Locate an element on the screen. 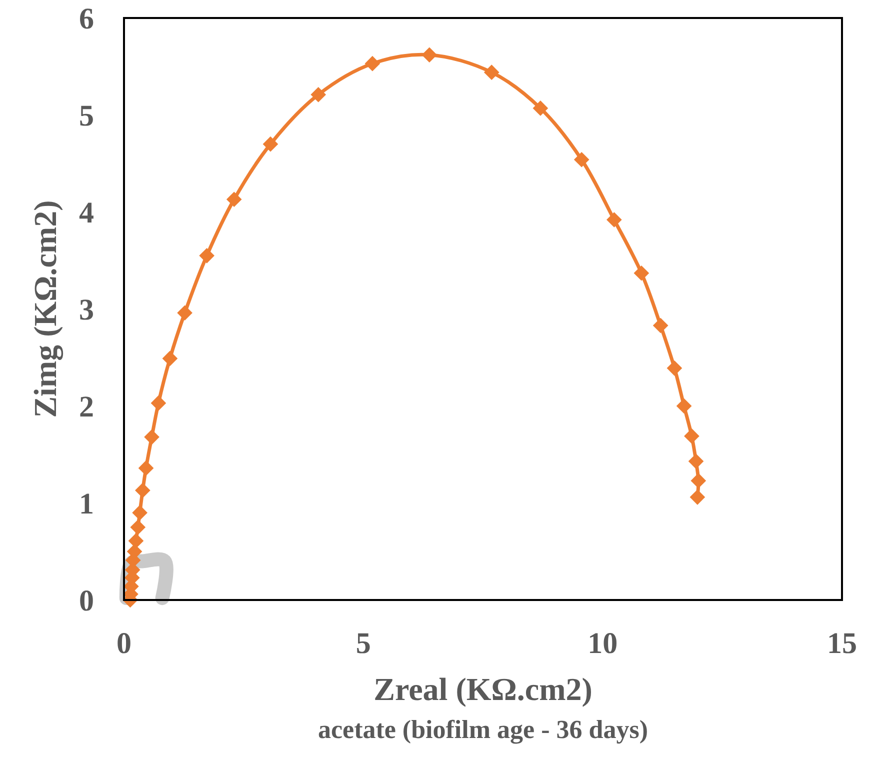  y-axis-title: Zimg (KΩ.cm2) is located at coordinates (45, 309).